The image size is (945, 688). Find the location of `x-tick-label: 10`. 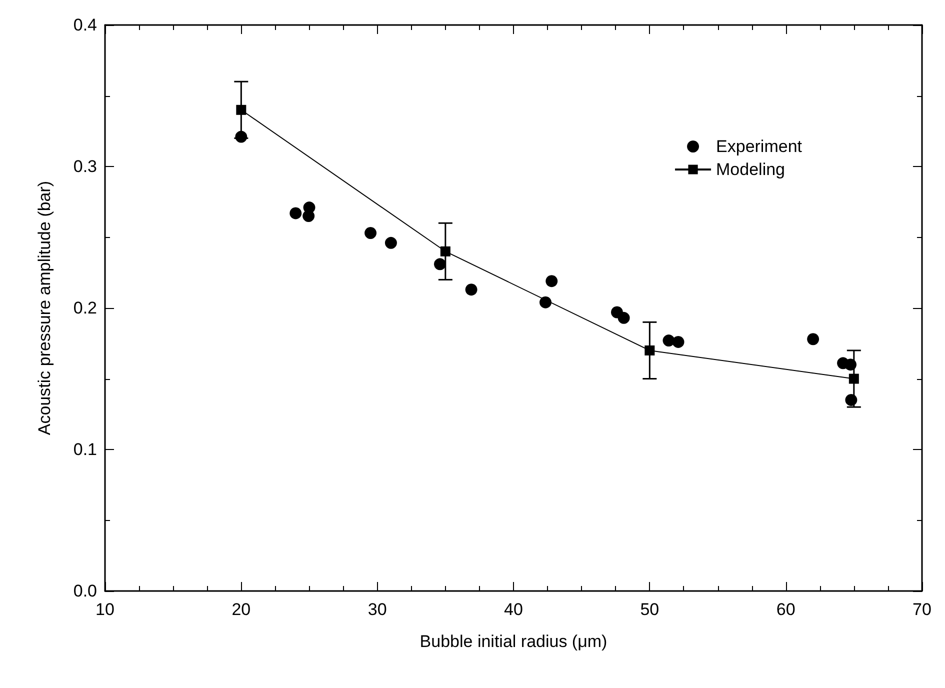

x-tick-label: 10 is located at coordinates (105, 609).